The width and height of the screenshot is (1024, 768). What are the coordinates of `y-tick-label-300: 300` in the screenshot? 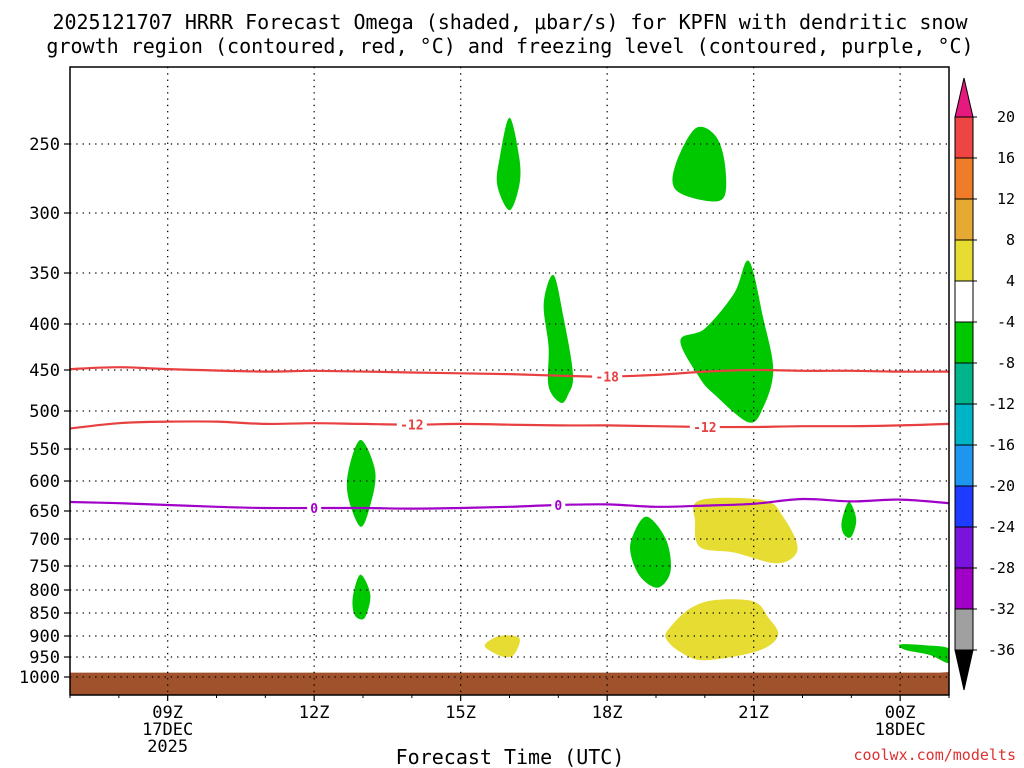 It's located at (44, 214).